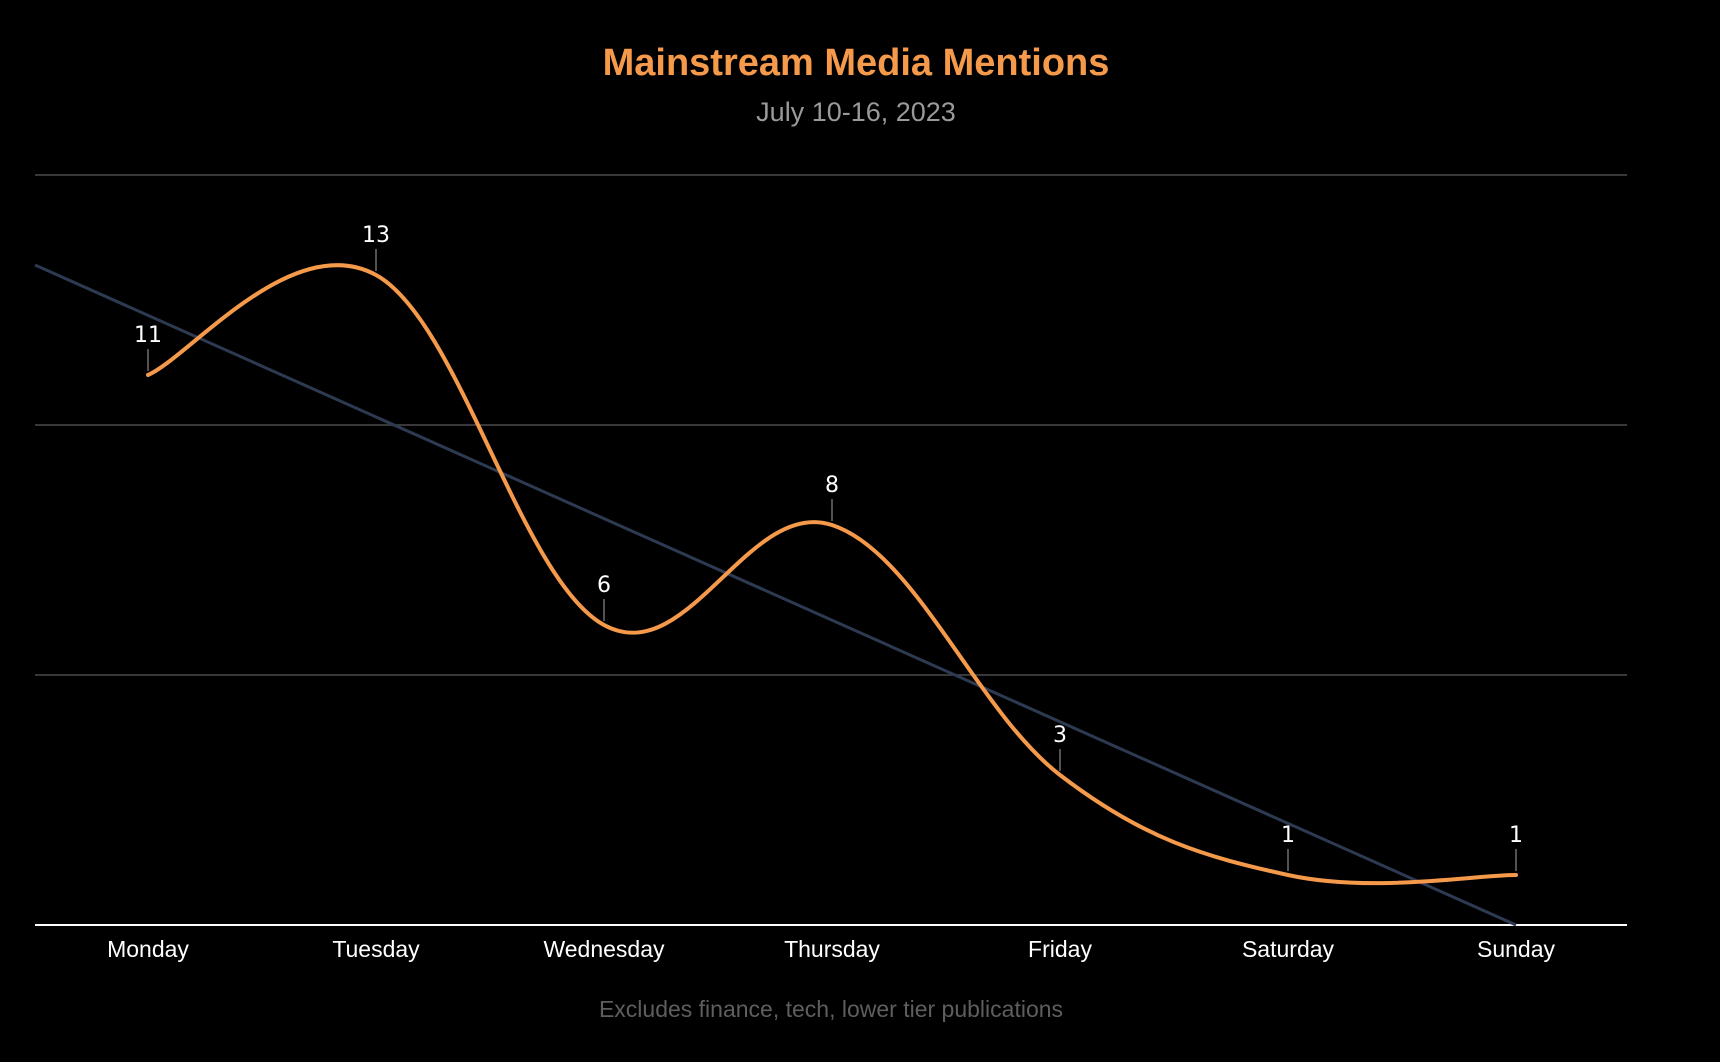  What do you see at coordinates (148, 949) in the screenshot?
I see `x-tick-label-monday: Monday` at bounding box center [148, 949].